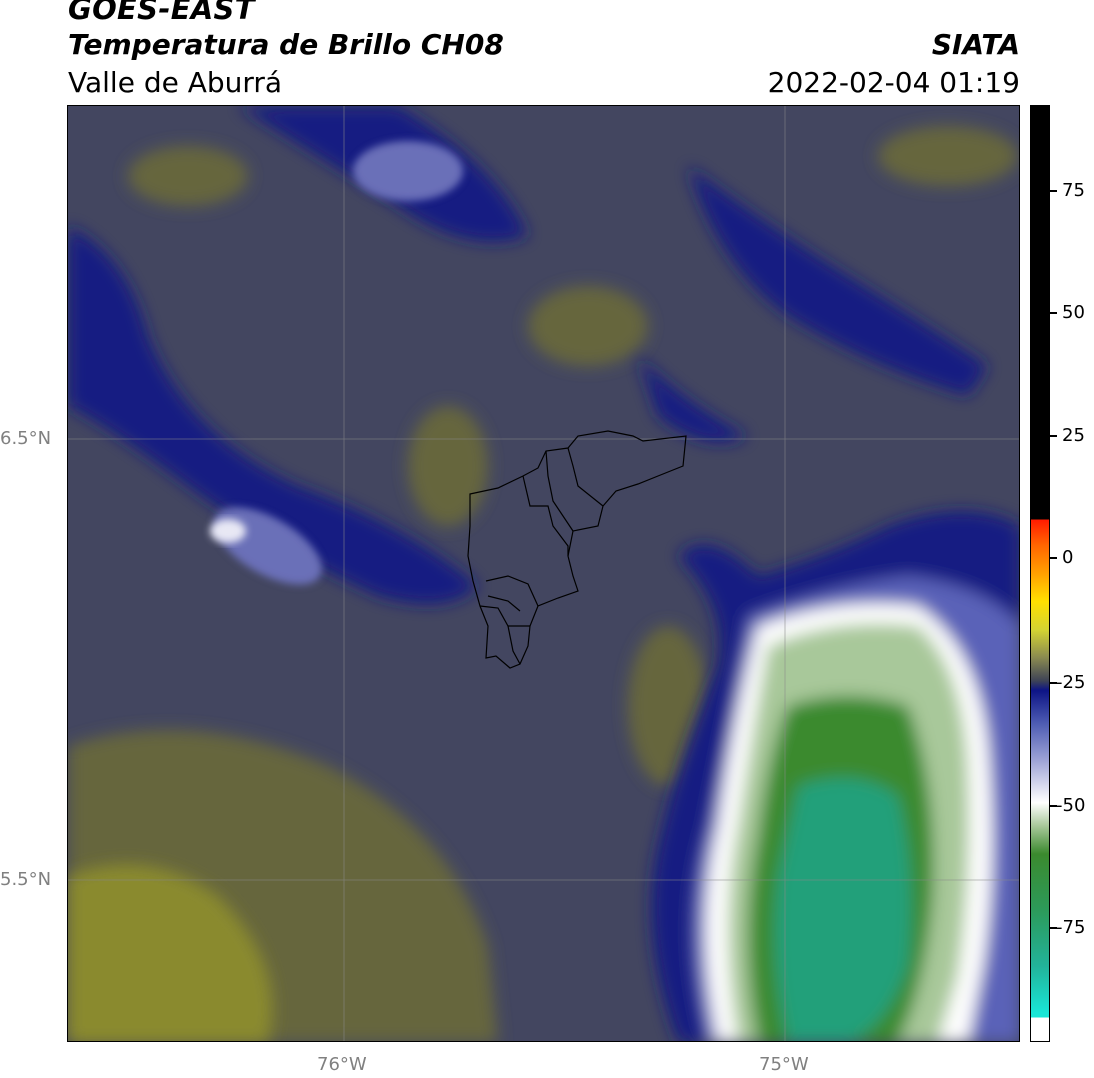  What do you see at coordinates (1073, 435) in the screenshot?
I see `colorbar-tick-label: 25` at bounding box center [1073, 435].